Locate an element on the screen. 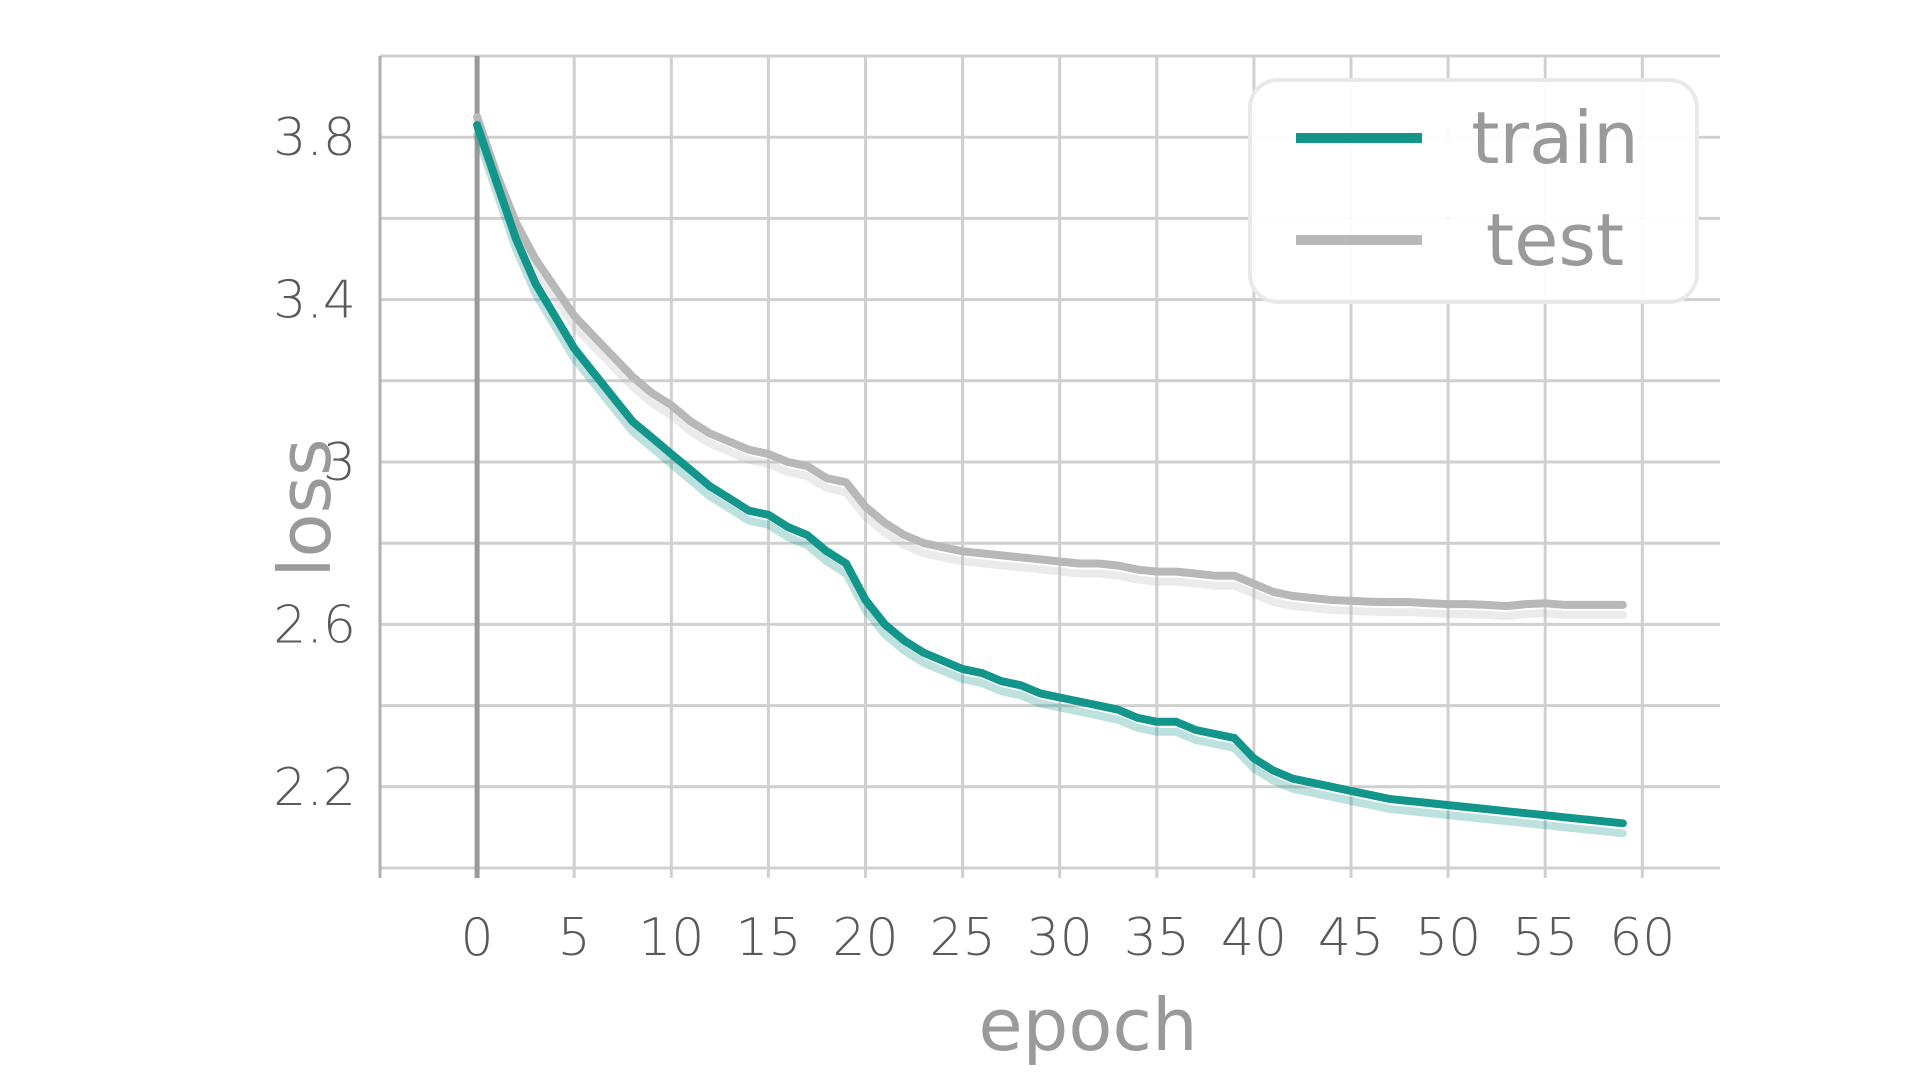  y-tick-label: 2.2 is located at coordinates (314, 788).